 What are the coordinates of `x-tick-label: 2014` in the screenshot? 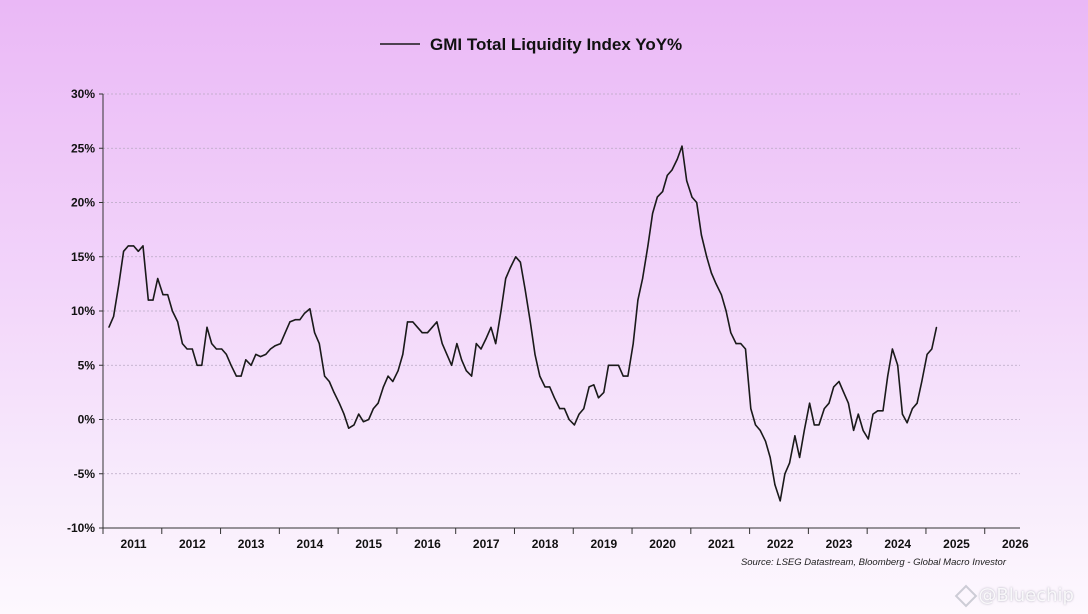 It's located at (310, 544).